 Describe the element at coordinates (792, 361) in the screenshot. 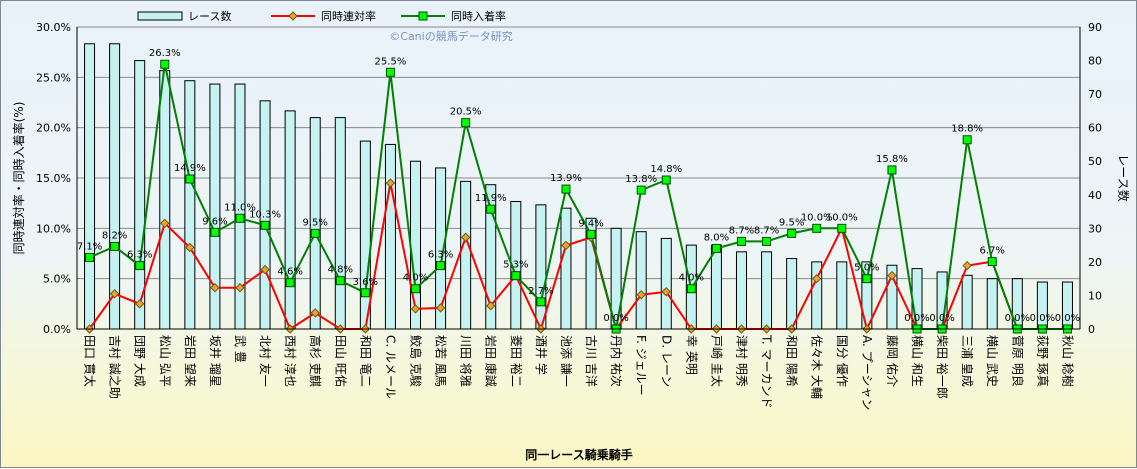

I see `x-tick-label: 和田 陽希` at that location.